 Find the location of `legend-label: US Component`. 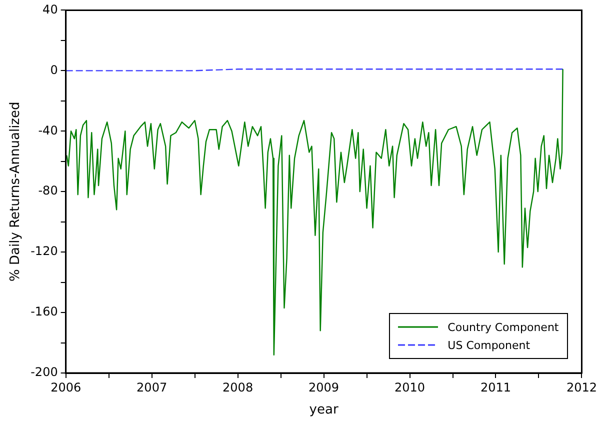

legend-label: US Component is located at coordinates (489, 345).